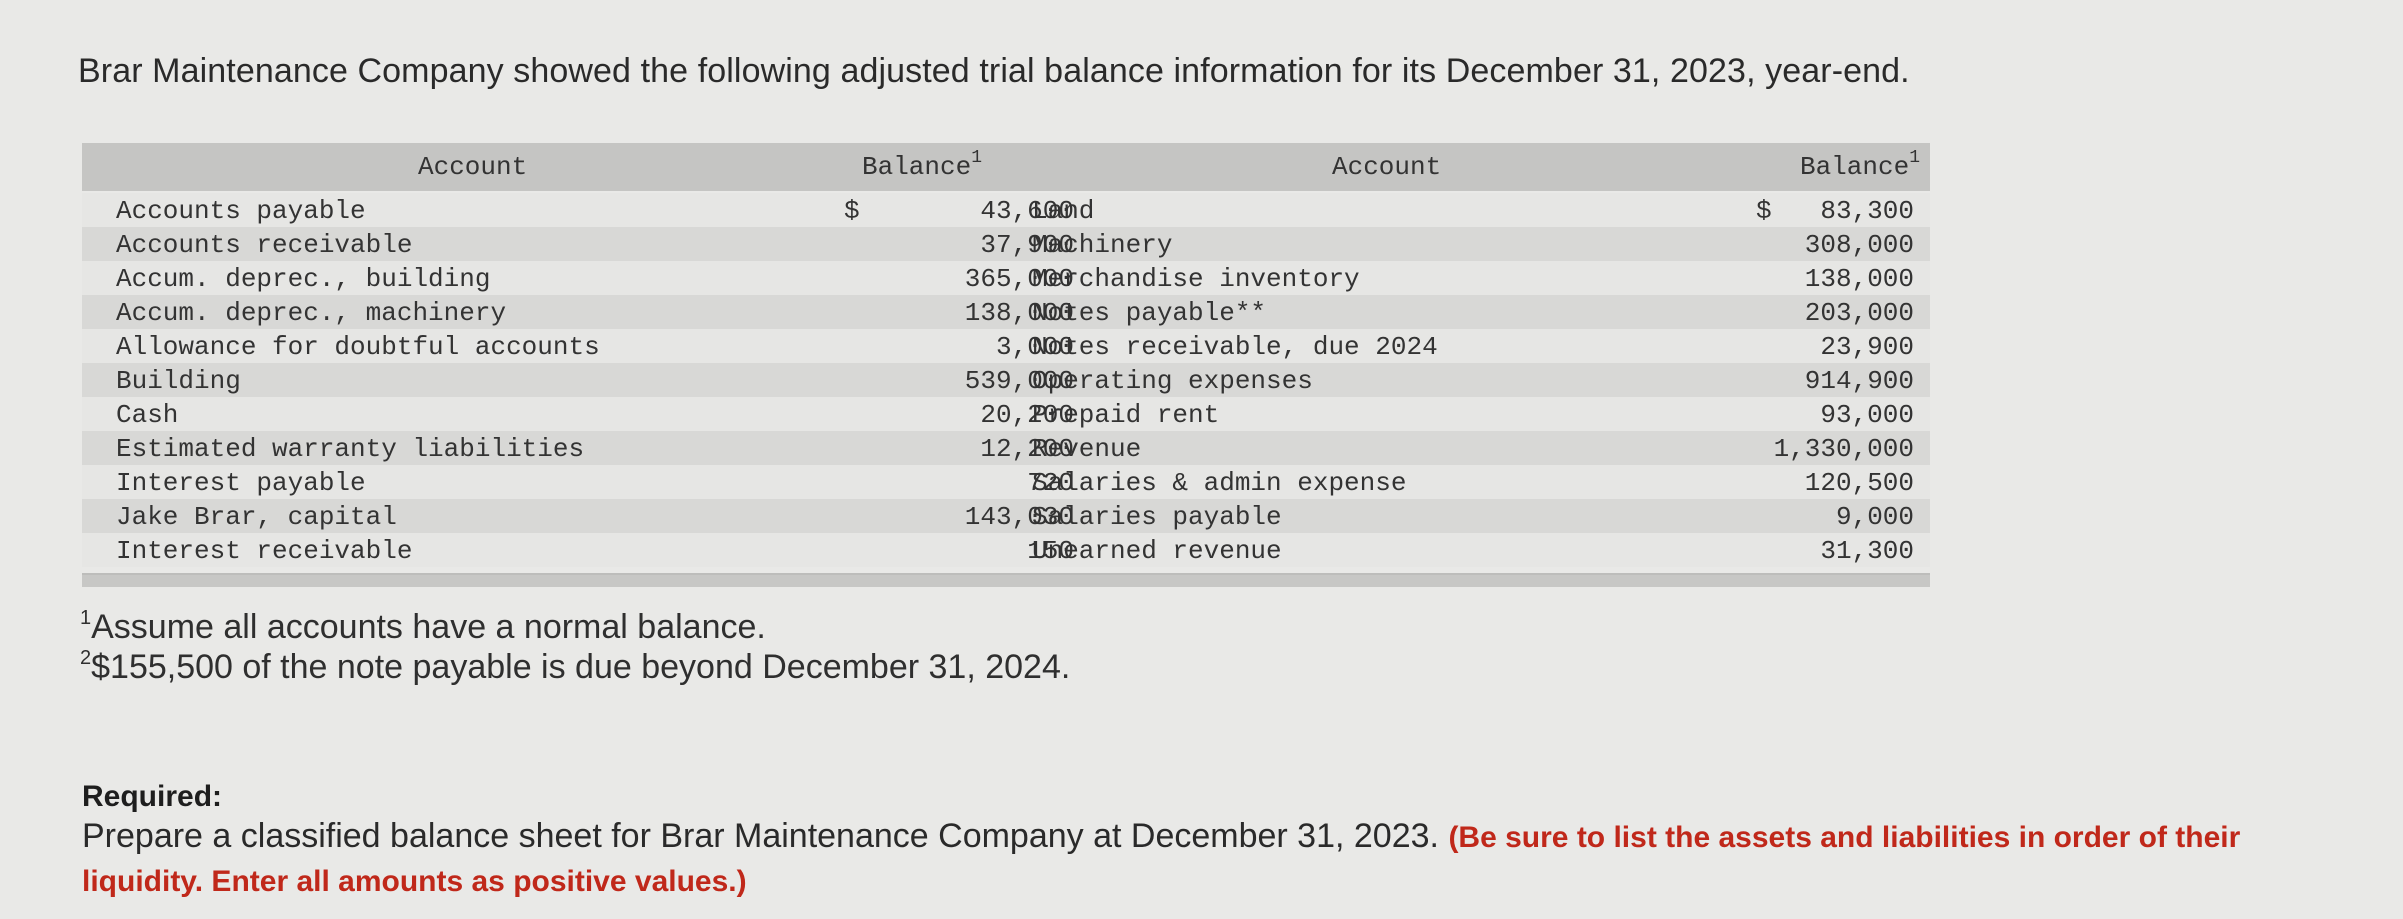 Image resolution: width=2403 pixels, height=919 pixels. I want to click on balance-left: 365,000, so click(1019, 279).